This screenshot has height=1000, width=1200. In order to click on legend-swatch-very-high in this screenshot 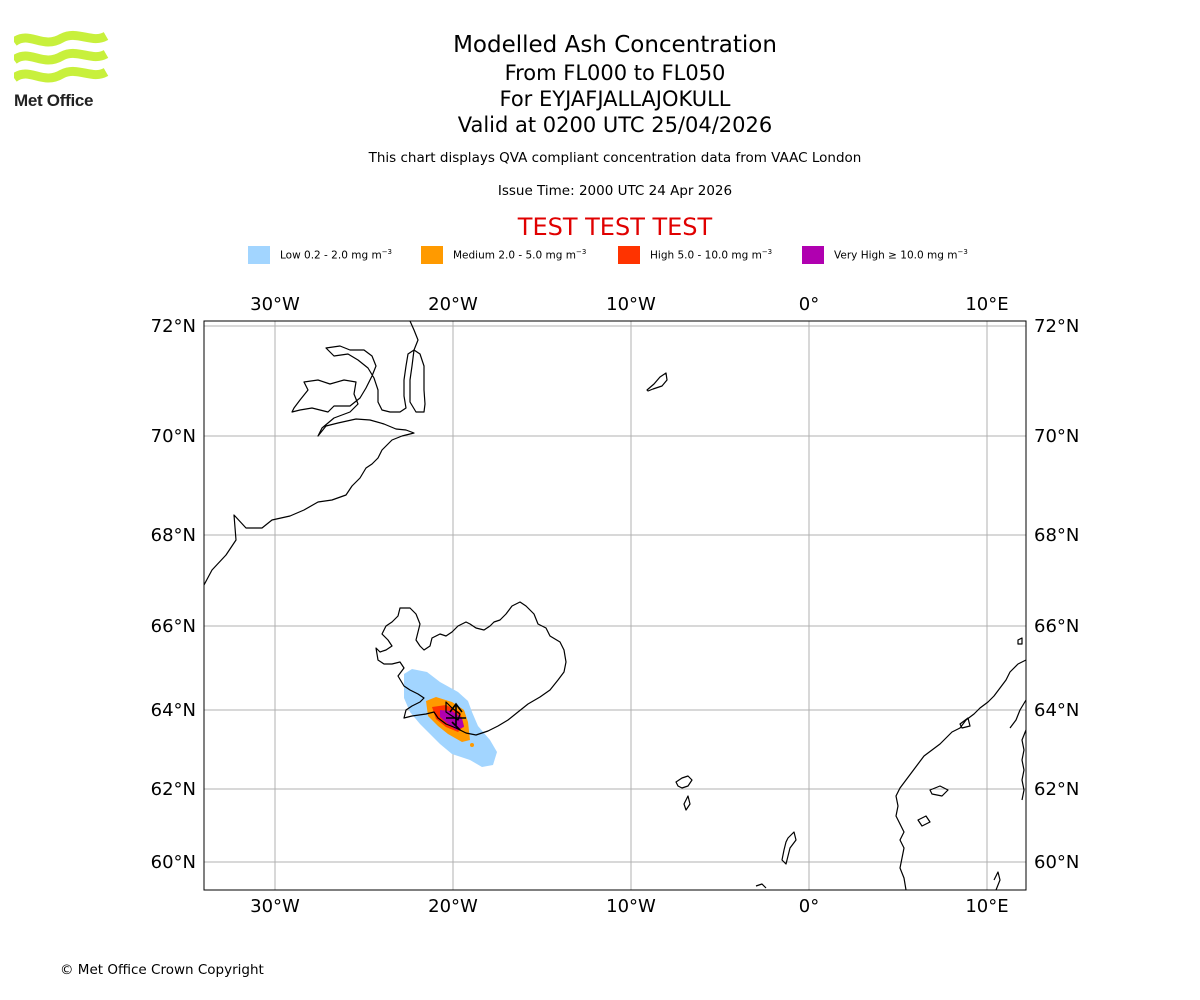, I will do `click(813, 255)`.